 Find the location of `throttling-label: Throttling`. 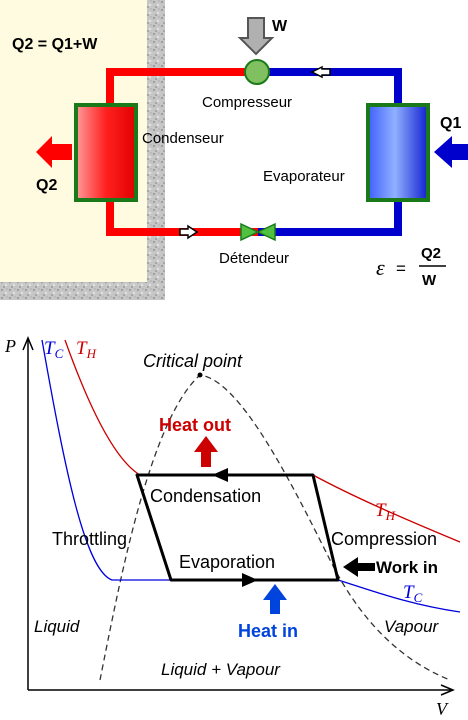

throttling-label: Throttling is located at coordinates (89, 539).